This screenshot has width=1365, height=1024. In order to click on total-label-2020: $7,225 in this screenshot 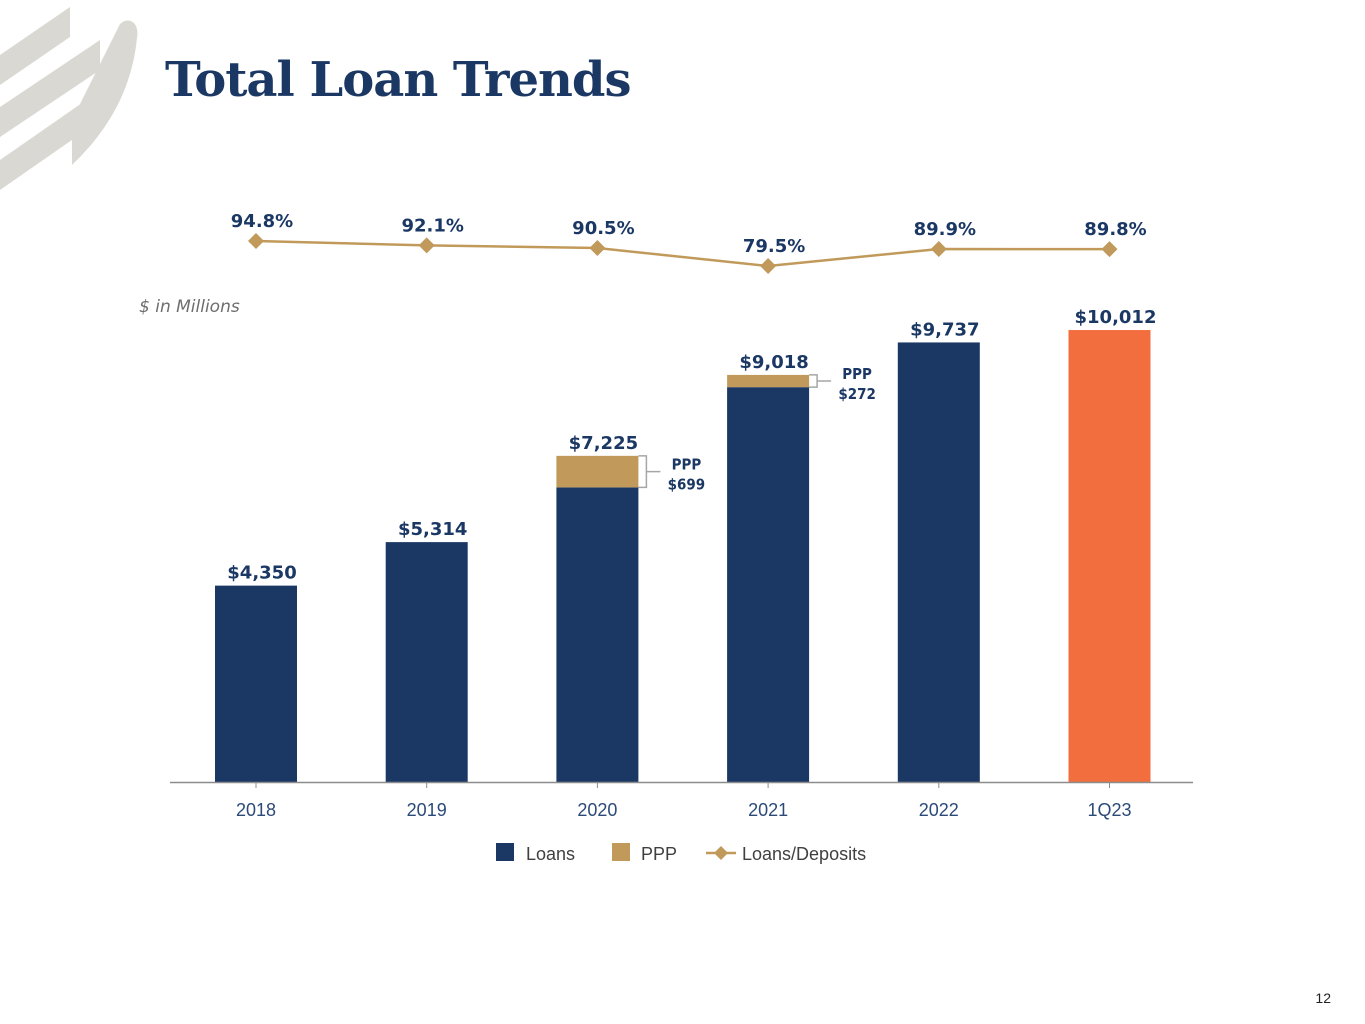, I will do `click(603, 443)`.